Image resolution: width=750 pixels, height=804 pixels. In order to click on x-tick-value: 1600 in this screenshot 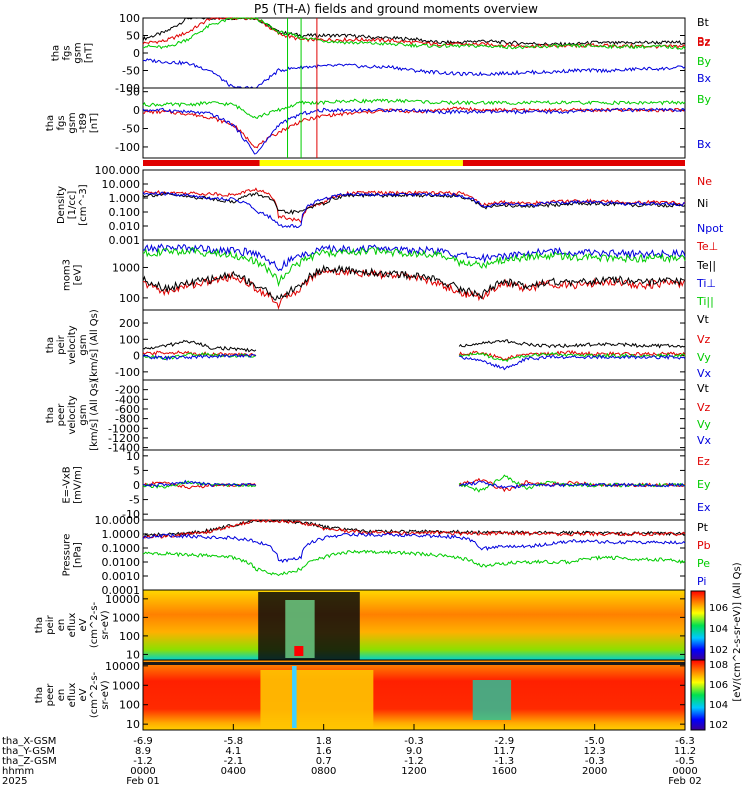, I will do `click(504, 771)`.